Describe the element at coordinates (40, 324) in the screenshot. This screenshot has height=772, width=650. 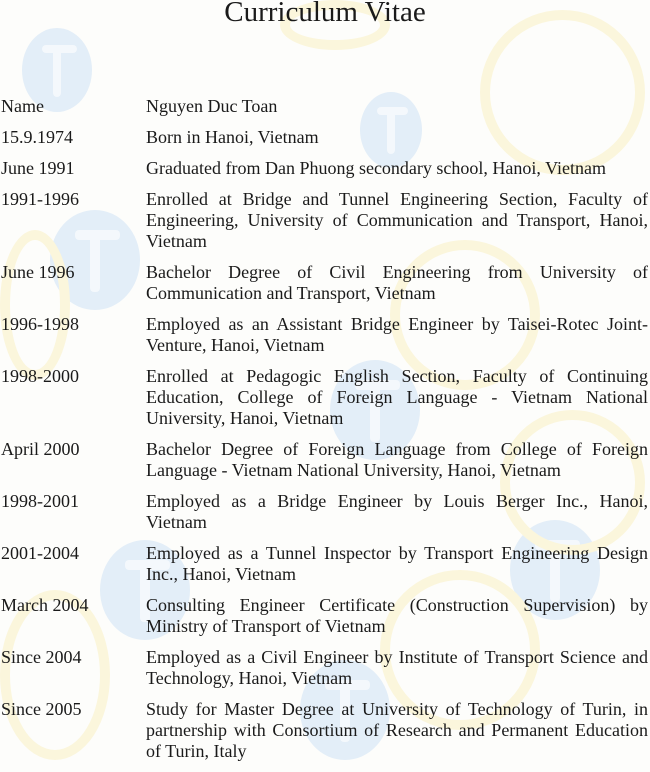
I see `entry-date: 1996-1998` at that location.